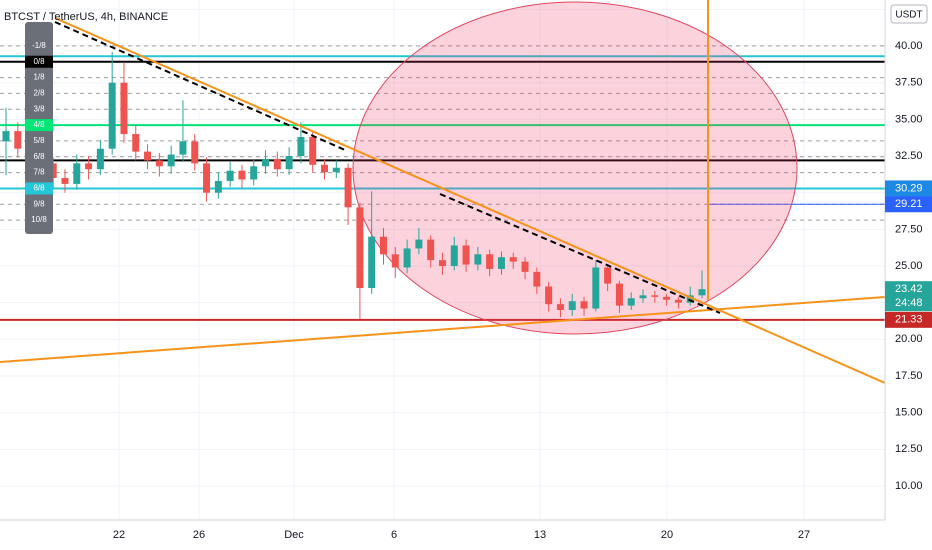  Describe the element at coordinates (86, 17) in the screenshot. I see `chart-title: BTCST / TetherUS, 4h, BINANCE` at that location.